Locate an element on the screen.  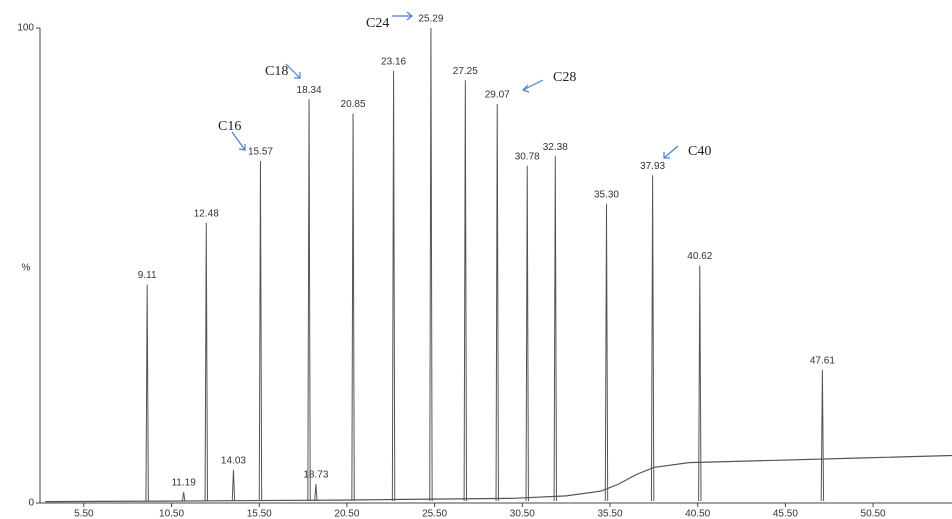
annotation: C40 is located at coordinates (699, 151).